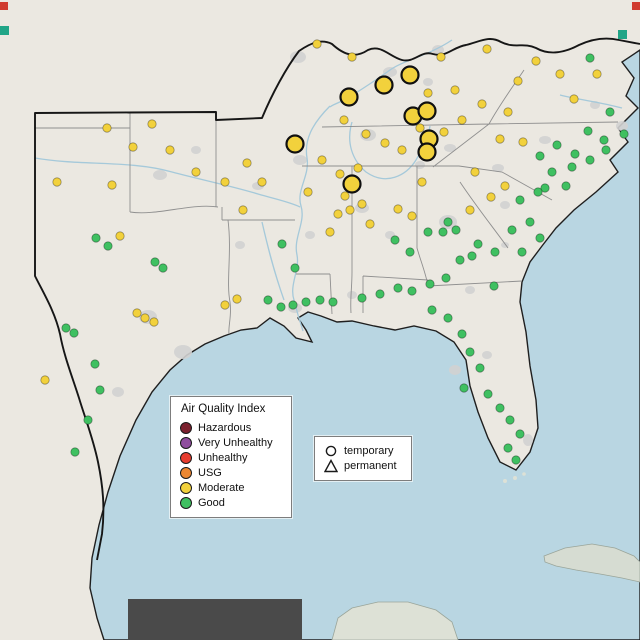  I want to click on station-type-item: permanent, so click(363, 465).